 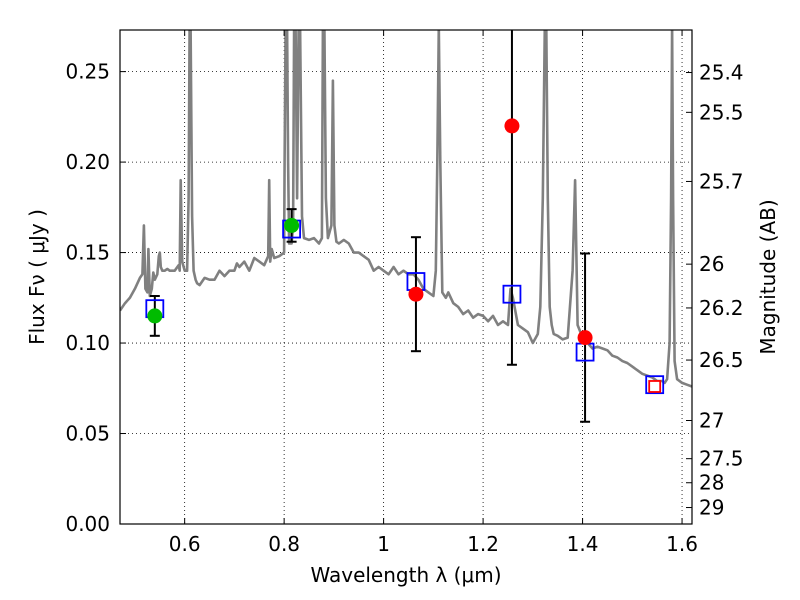 I want to click on mag-tick-label: 25.7, so click(x=721, y=181).